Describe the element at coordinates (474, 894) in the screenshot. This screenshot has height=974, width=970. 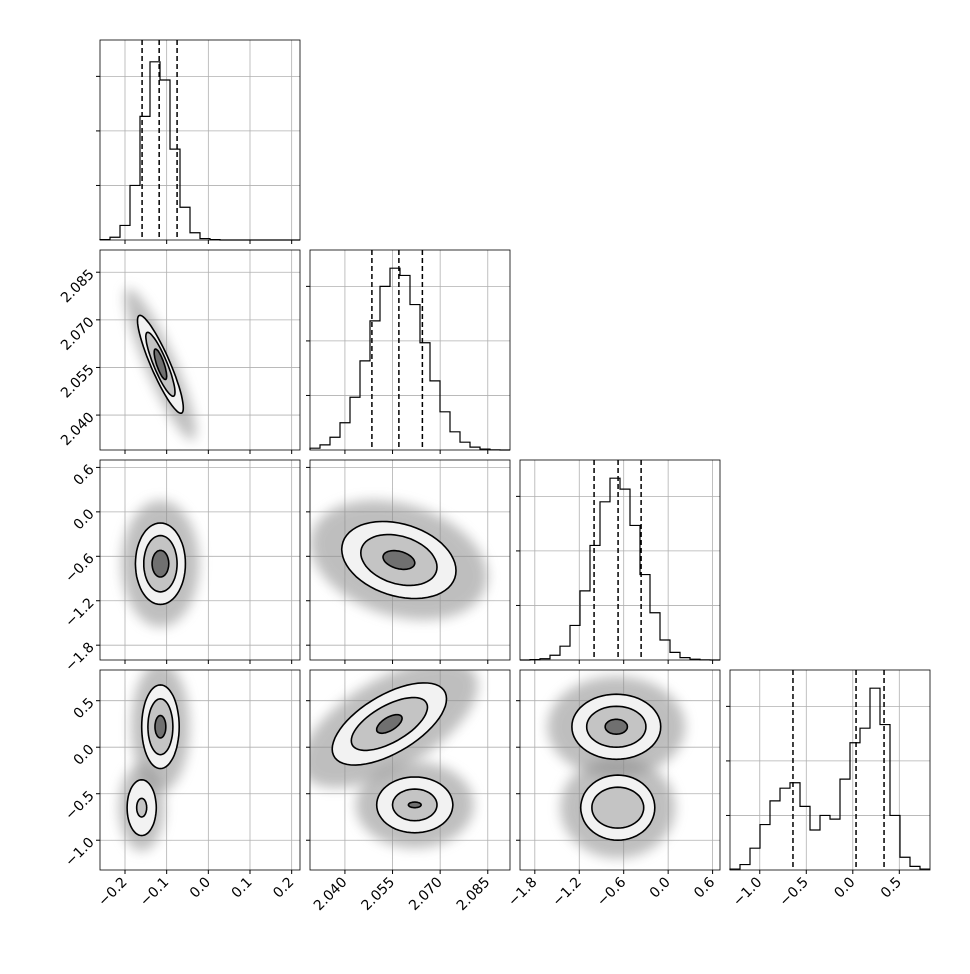
I see `x-tick-label: 2.085` at that location.